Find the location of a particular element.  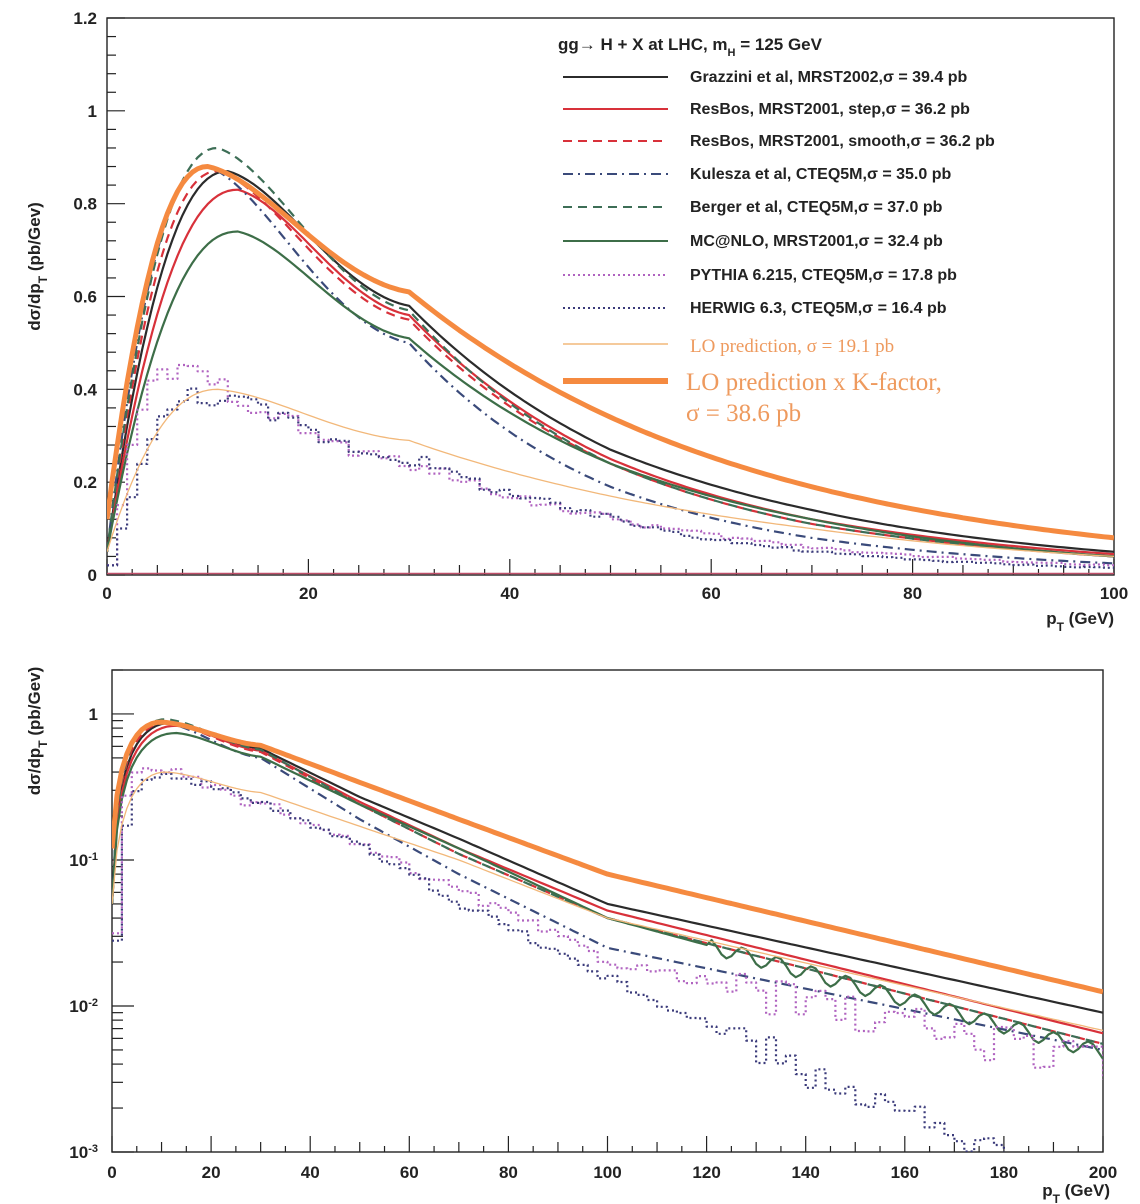

top-x-axis-title: pT (GeV) is located at coordinates (1080, 621).